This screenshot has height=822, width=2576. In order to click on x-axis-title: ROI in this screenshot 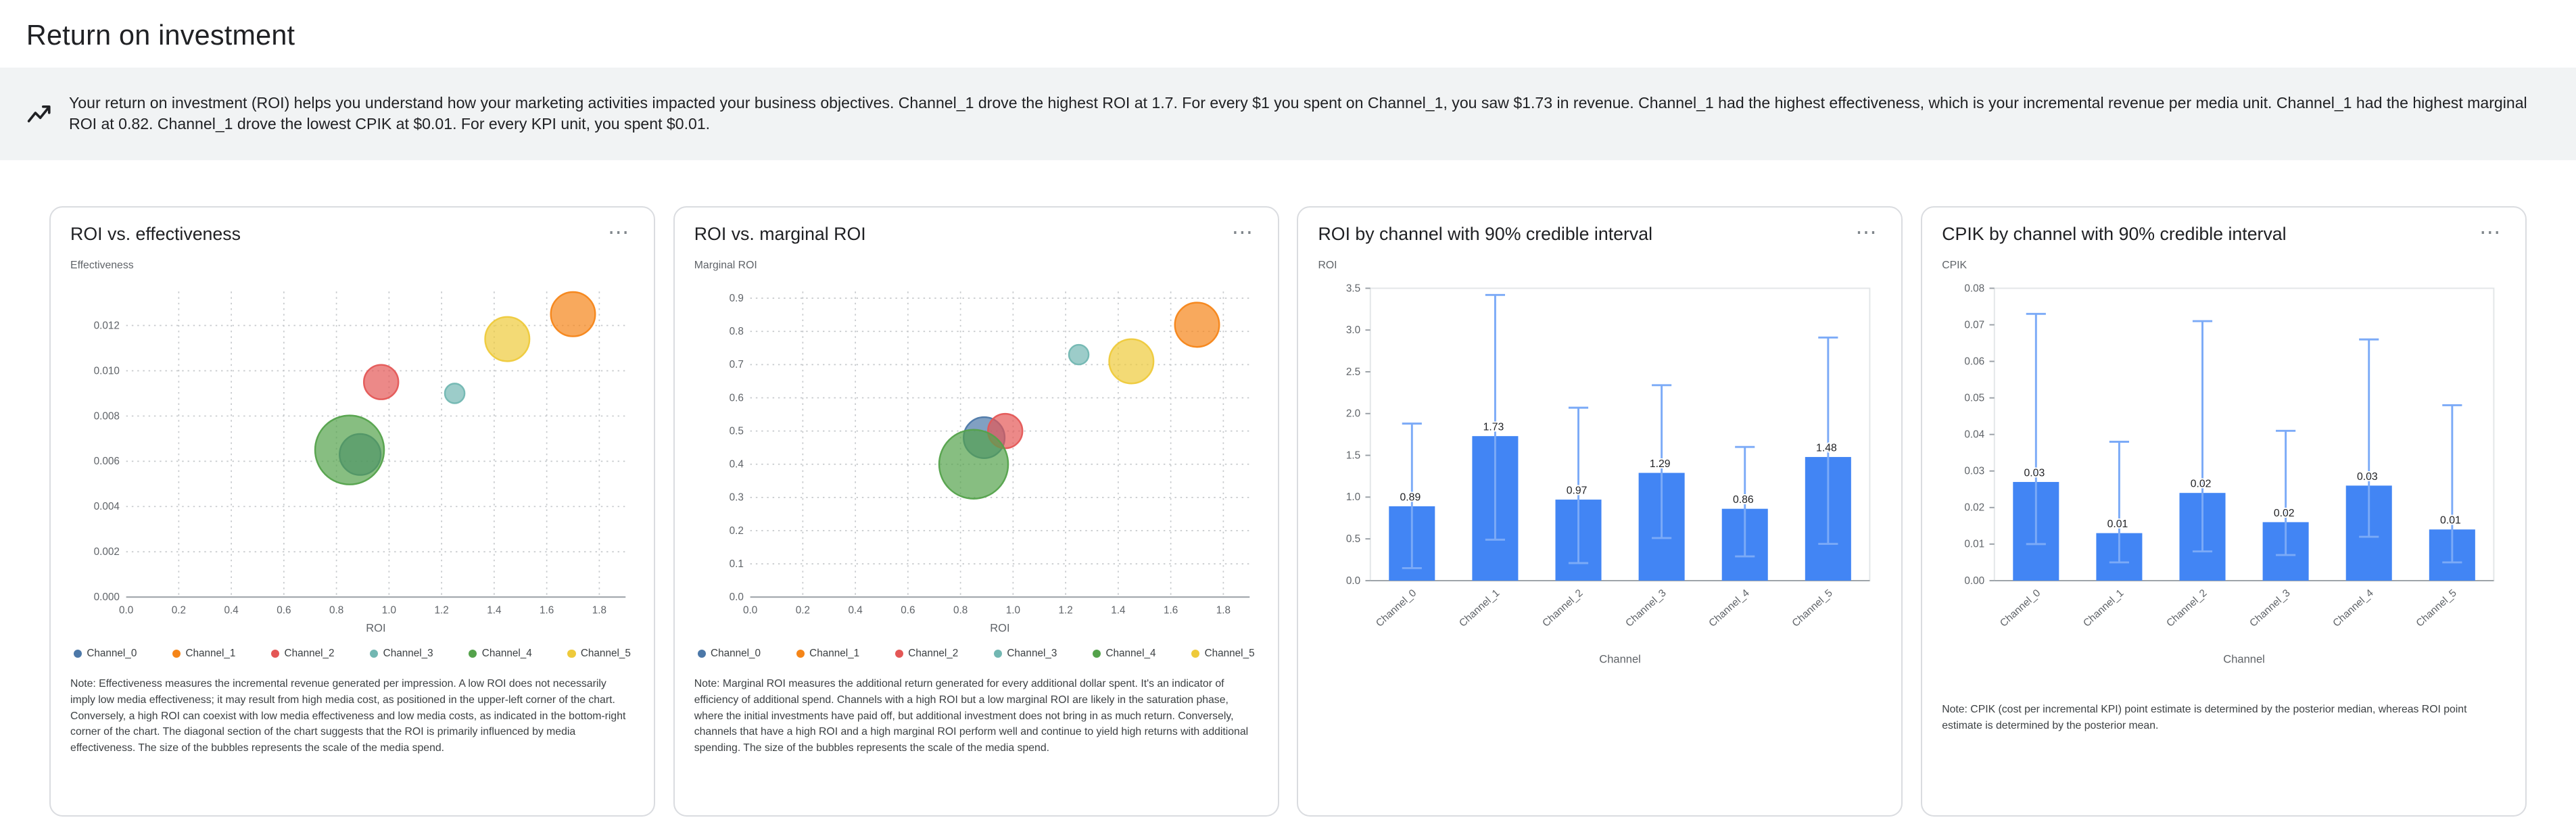, I will do `click(375, 627)`.